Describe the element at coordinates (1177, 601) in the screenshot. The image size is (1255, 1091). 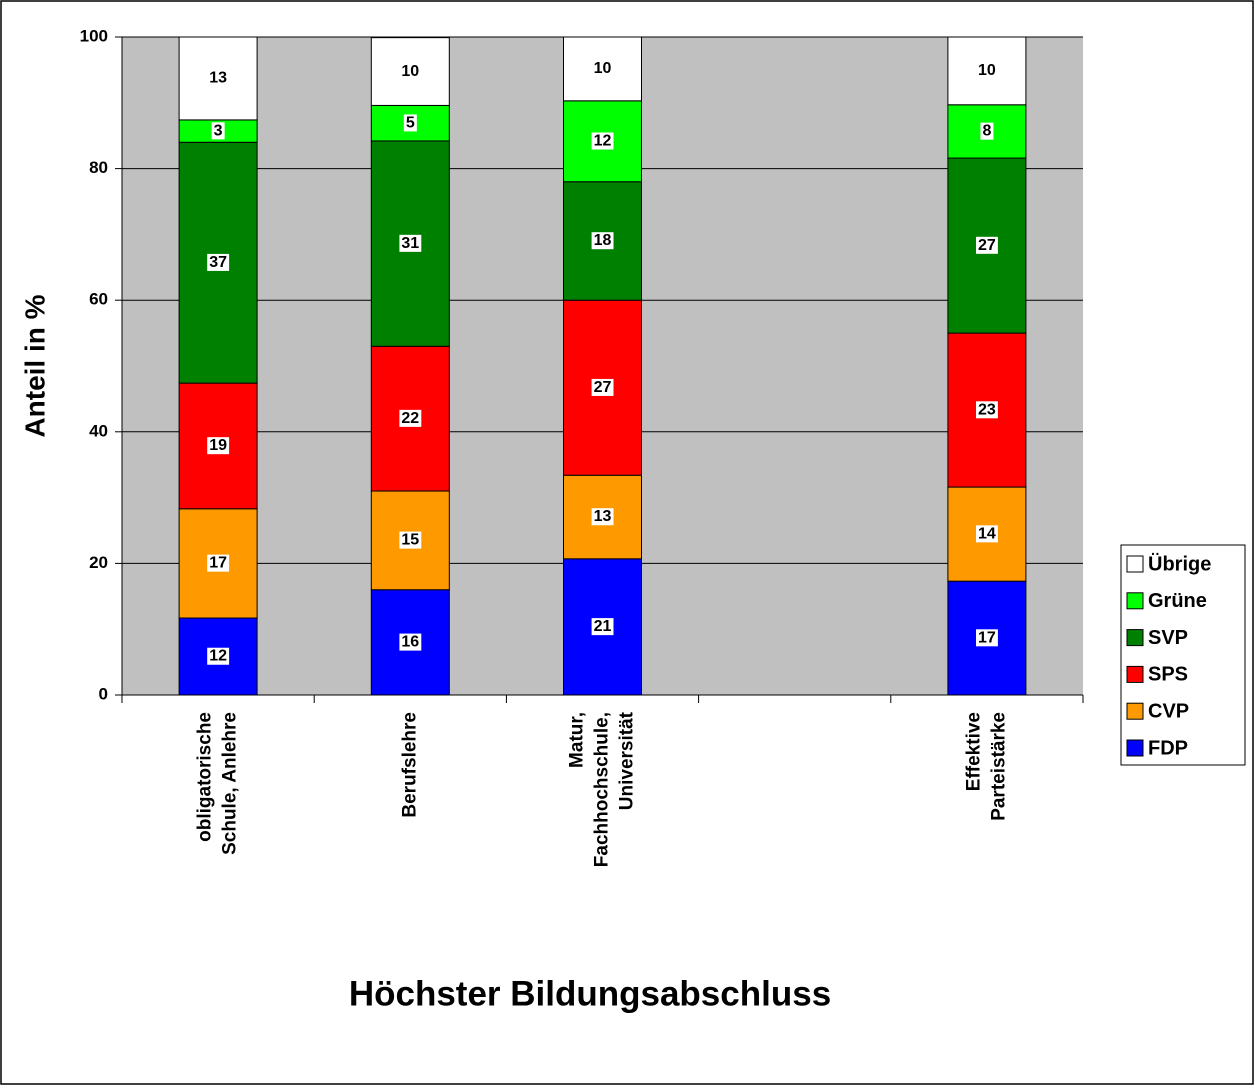
I see `legend-label: Grüne` at that location.